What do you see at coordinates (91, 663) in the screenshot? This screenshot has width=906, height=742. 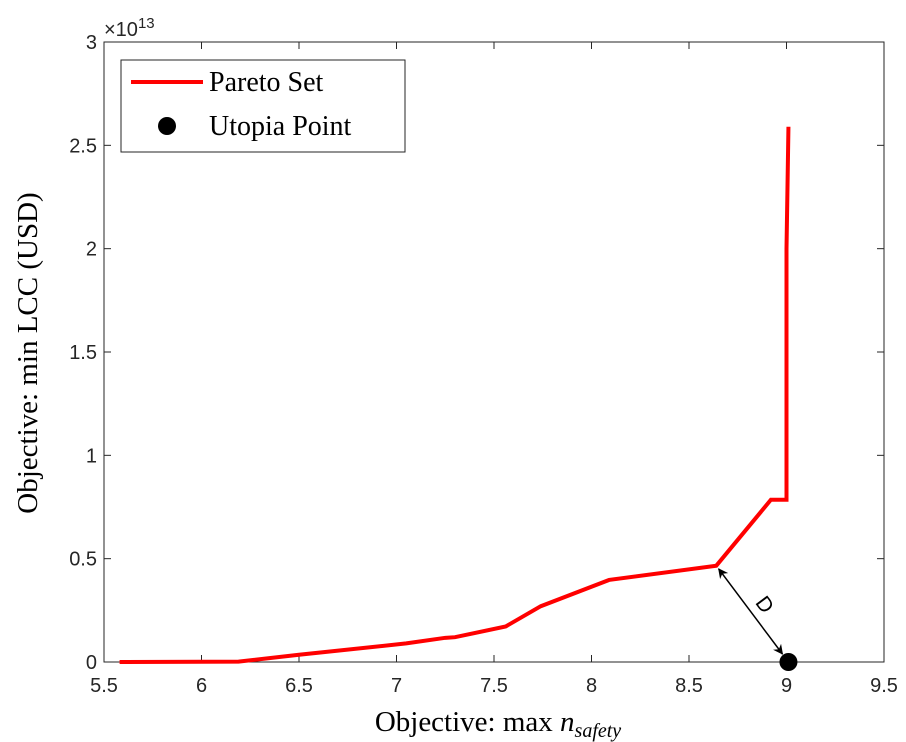 I see `y-tick-label: 0` at bounding box center [91, 663].